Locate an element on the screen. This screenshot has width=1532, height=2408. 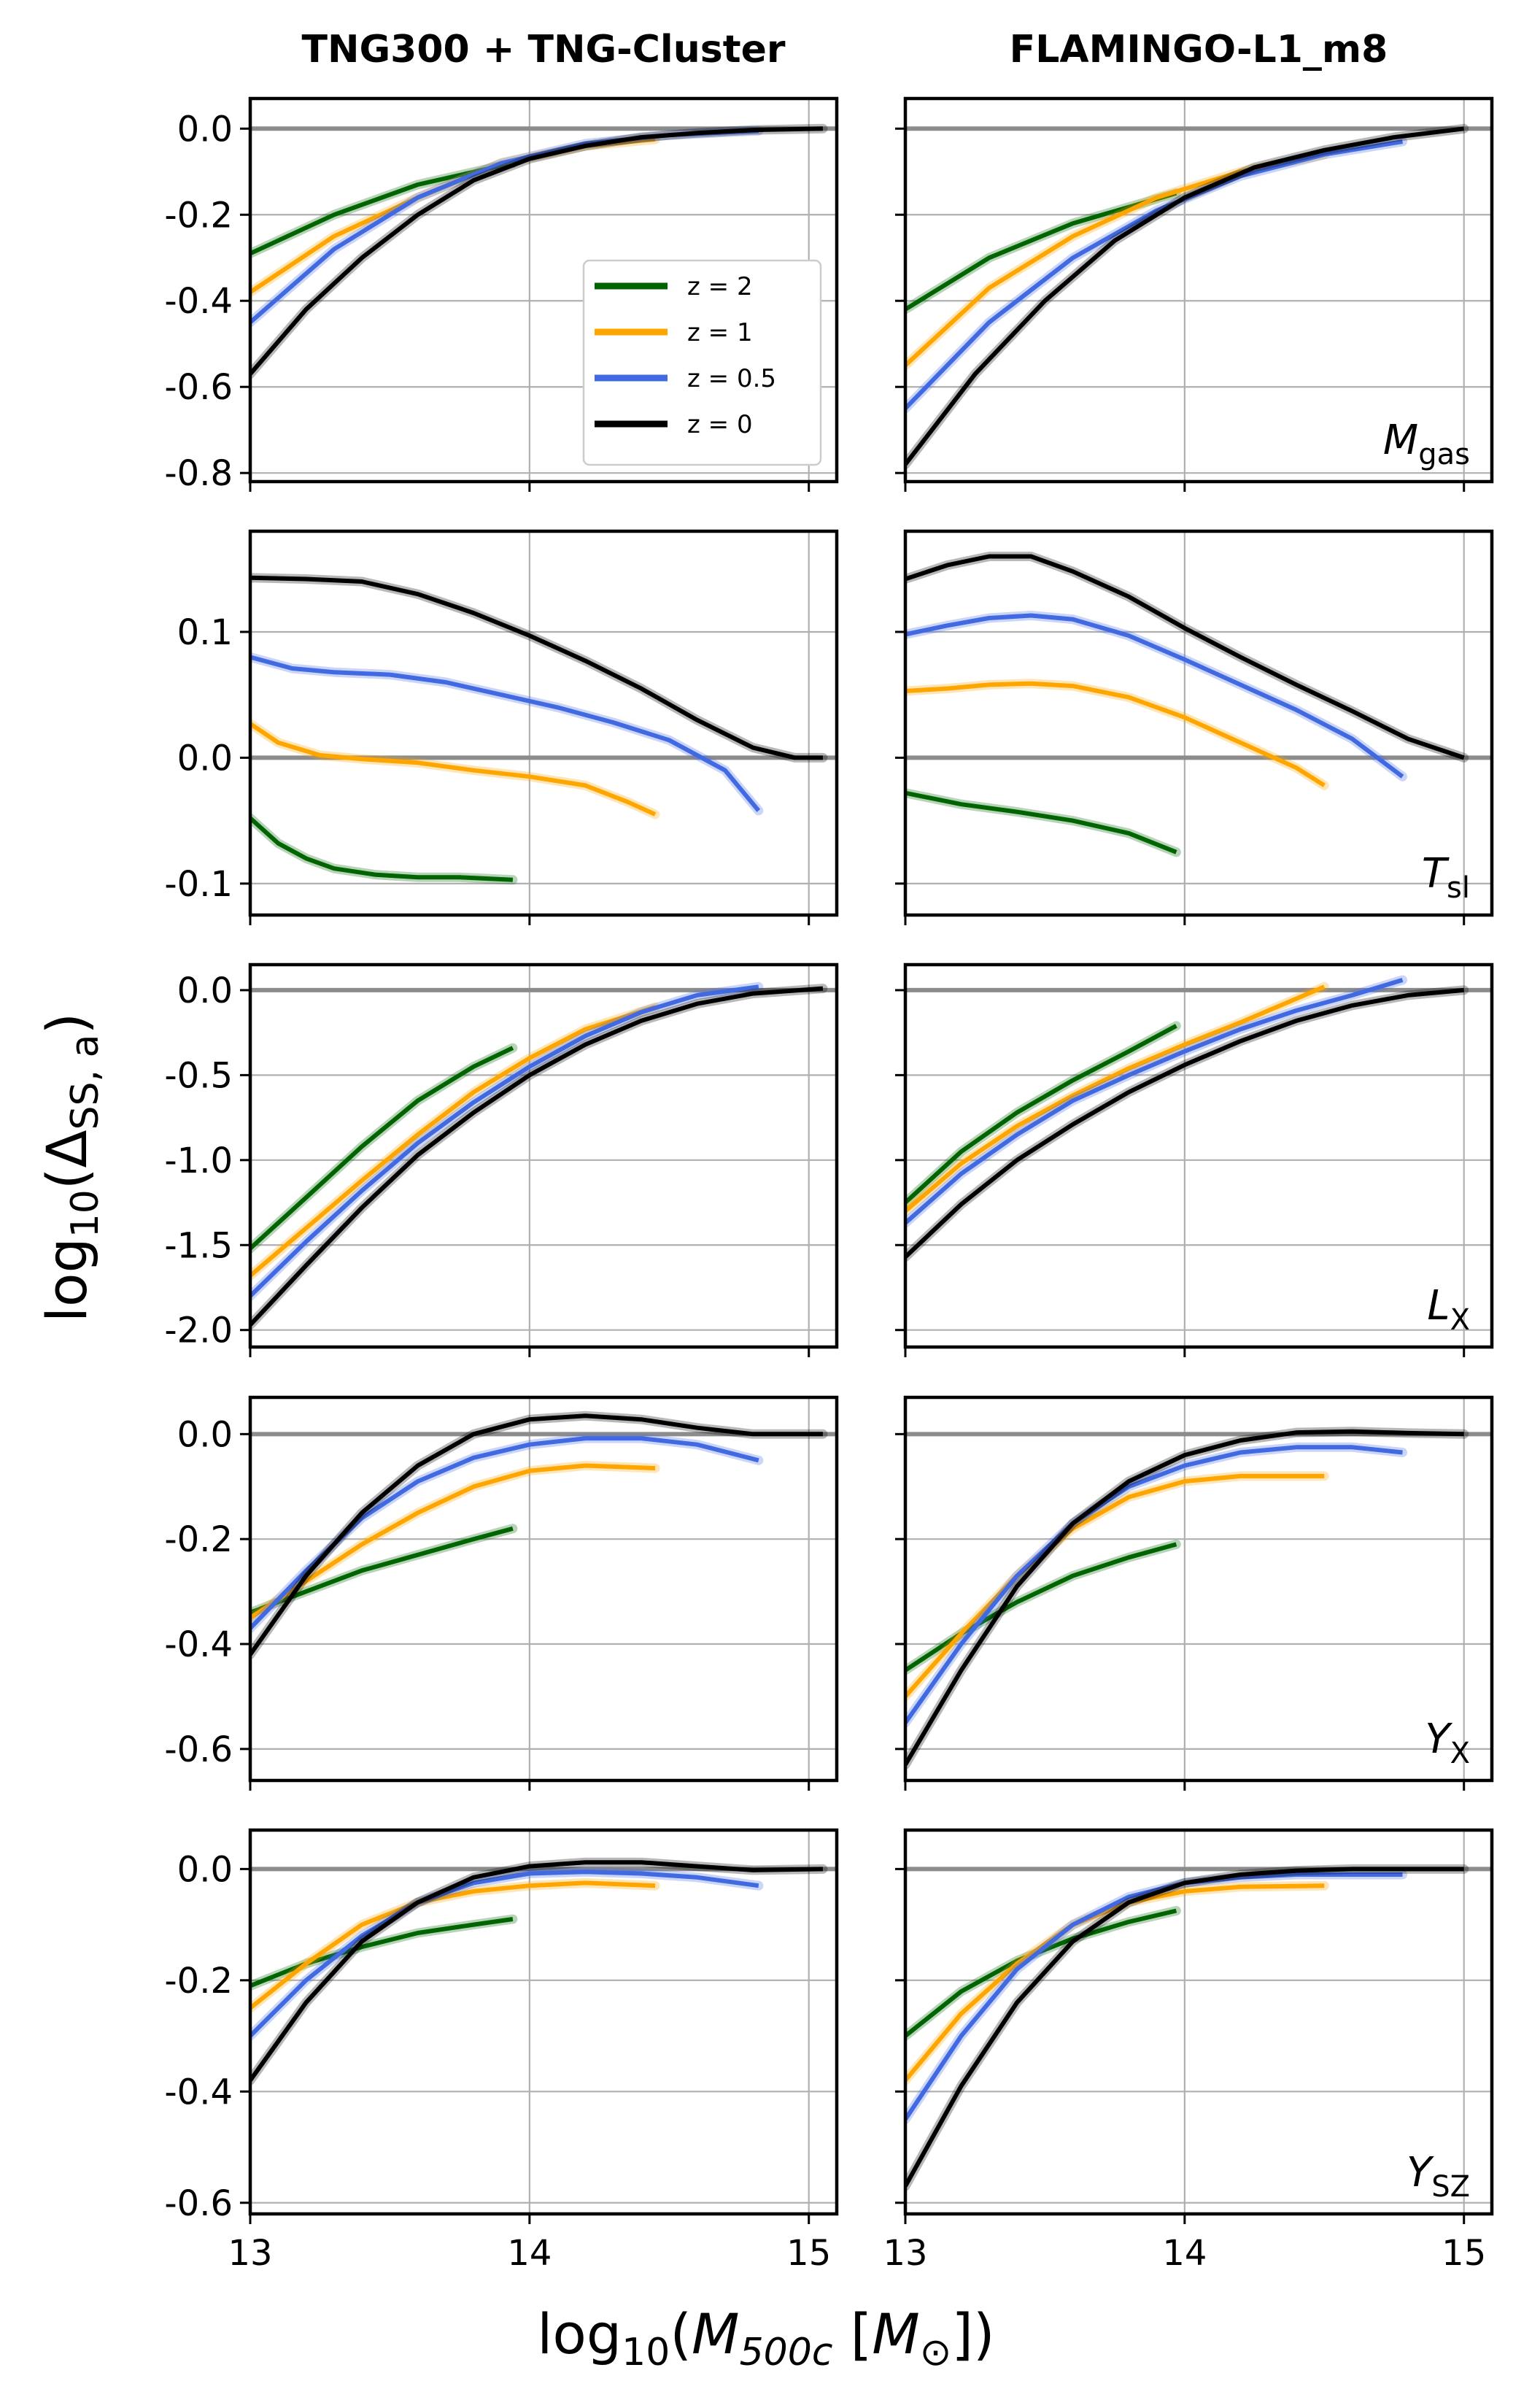
quantity-label: LX is located at coordinates (1449, 1309).